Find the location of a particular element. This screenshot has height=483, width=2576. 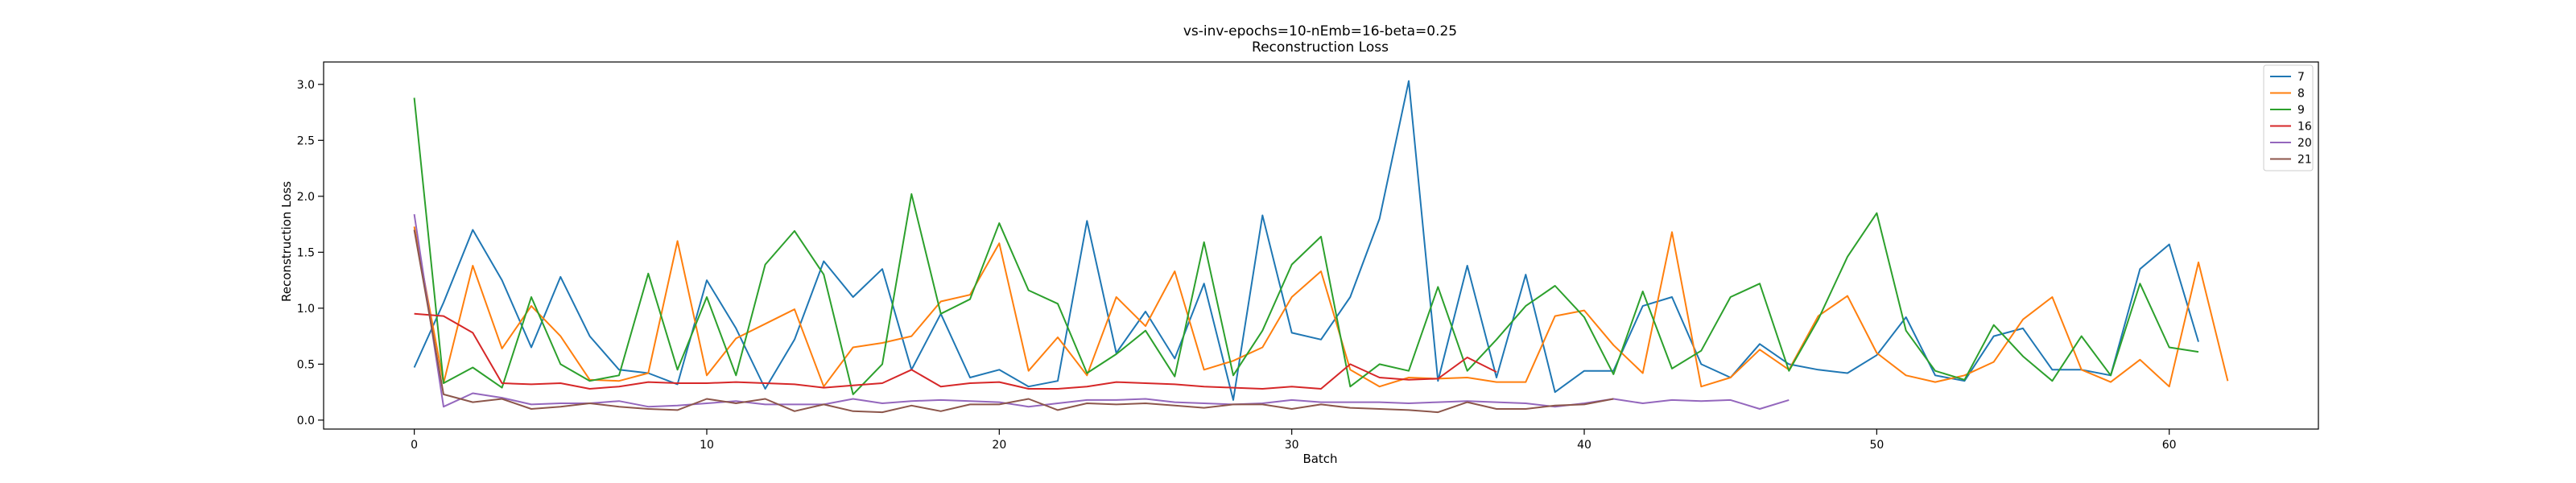

legend-label-7: 7 is located at coordinates (2301, 77).